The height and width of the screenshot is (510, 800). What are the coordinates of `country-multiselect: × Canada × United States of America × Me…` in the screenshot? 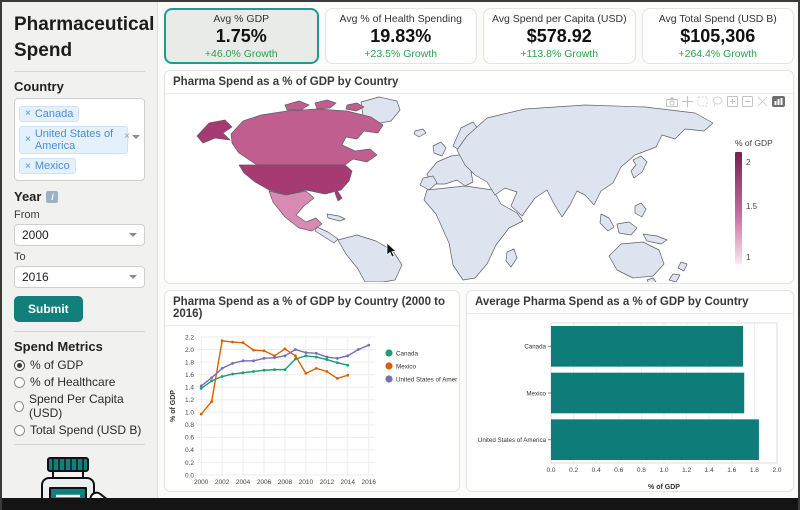 It's located at (79, 140).